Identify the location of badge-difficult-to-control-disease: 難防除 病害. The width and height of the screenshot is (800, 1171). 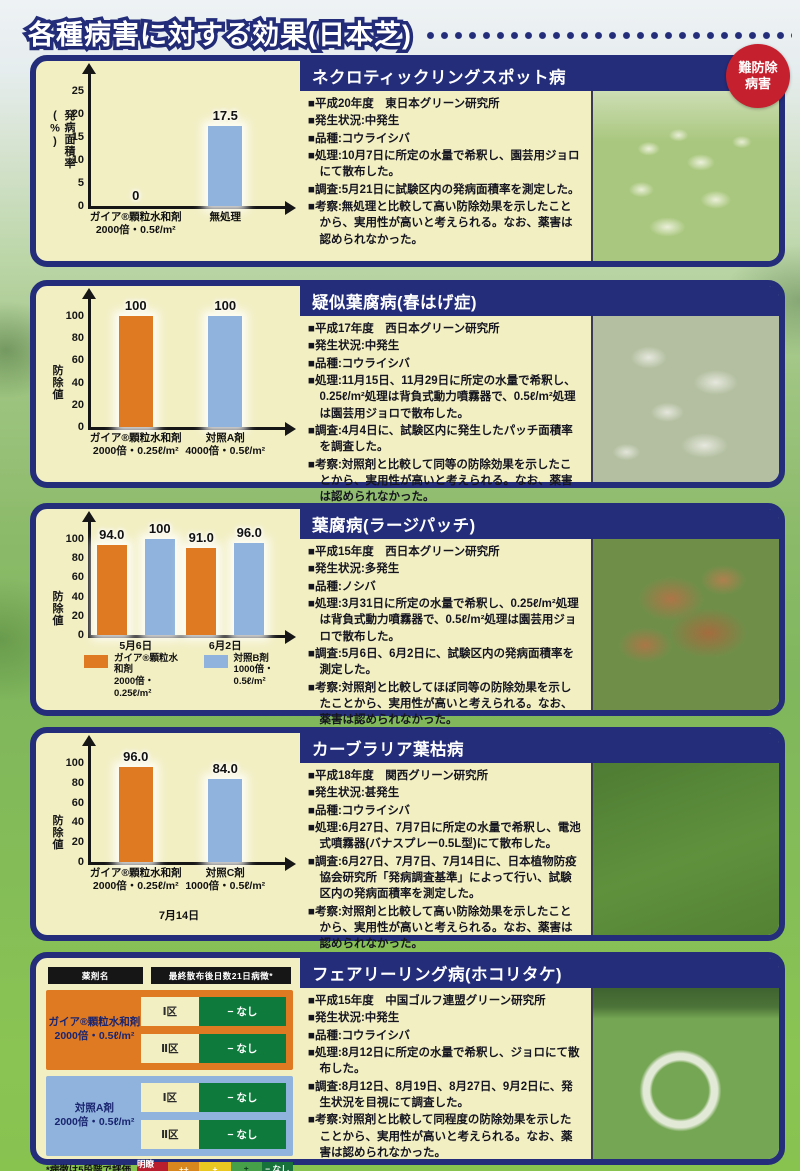
(758, 76).